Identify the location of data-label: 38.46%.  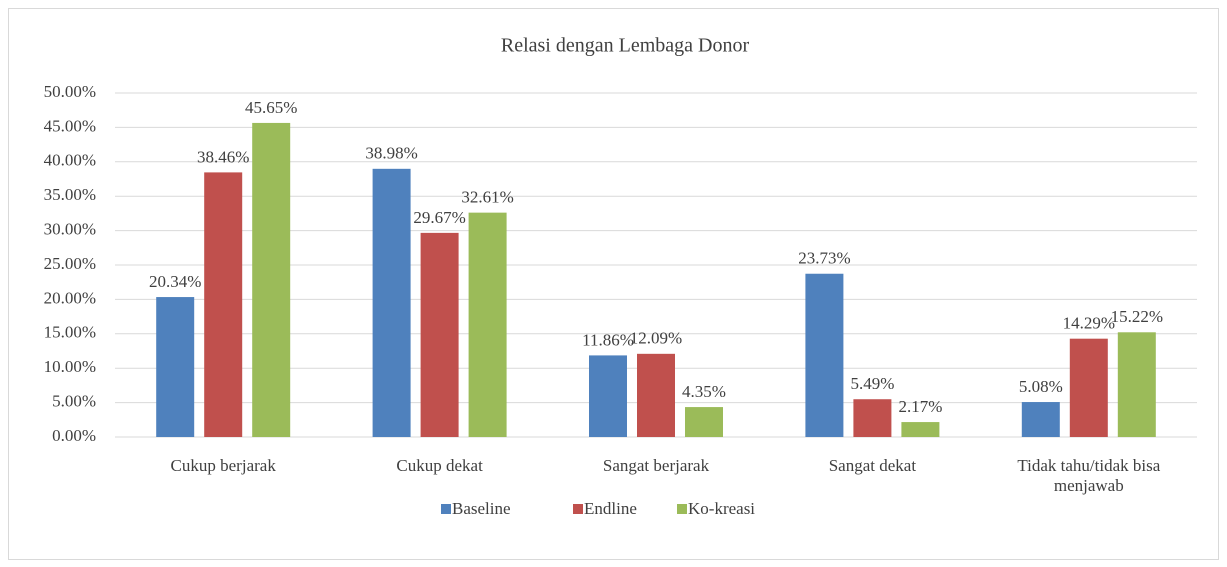
(223, 156).